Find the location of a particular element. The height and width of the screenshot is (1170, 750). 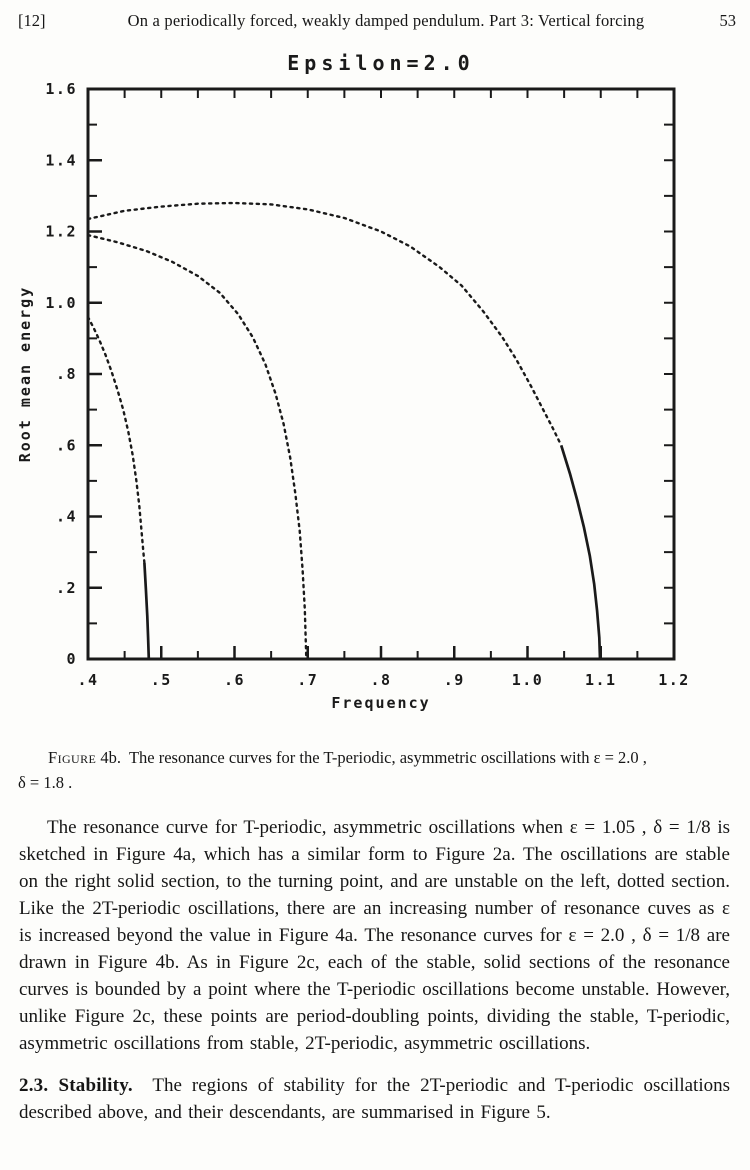

caption-text-line2: δ = 1.8 . is located at coordinates (45, 782).